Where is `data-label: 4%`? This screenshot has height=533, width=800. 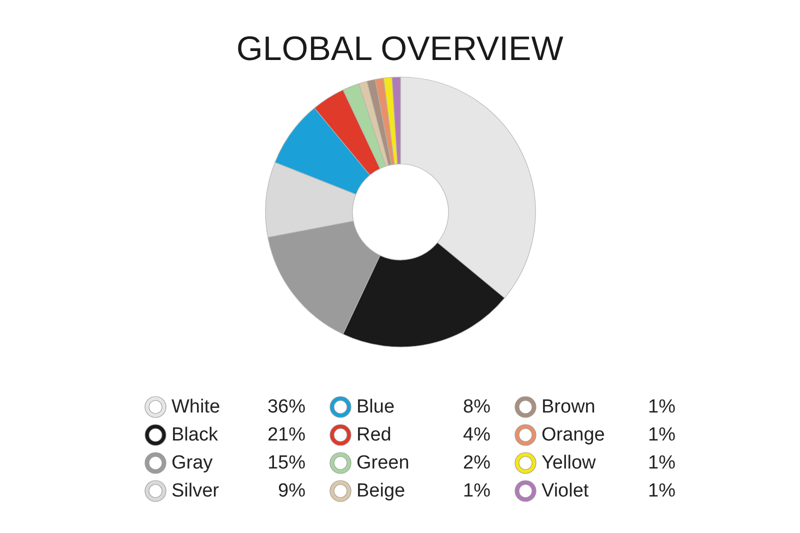
data-label: 4% is located at coordinates (477, 435).